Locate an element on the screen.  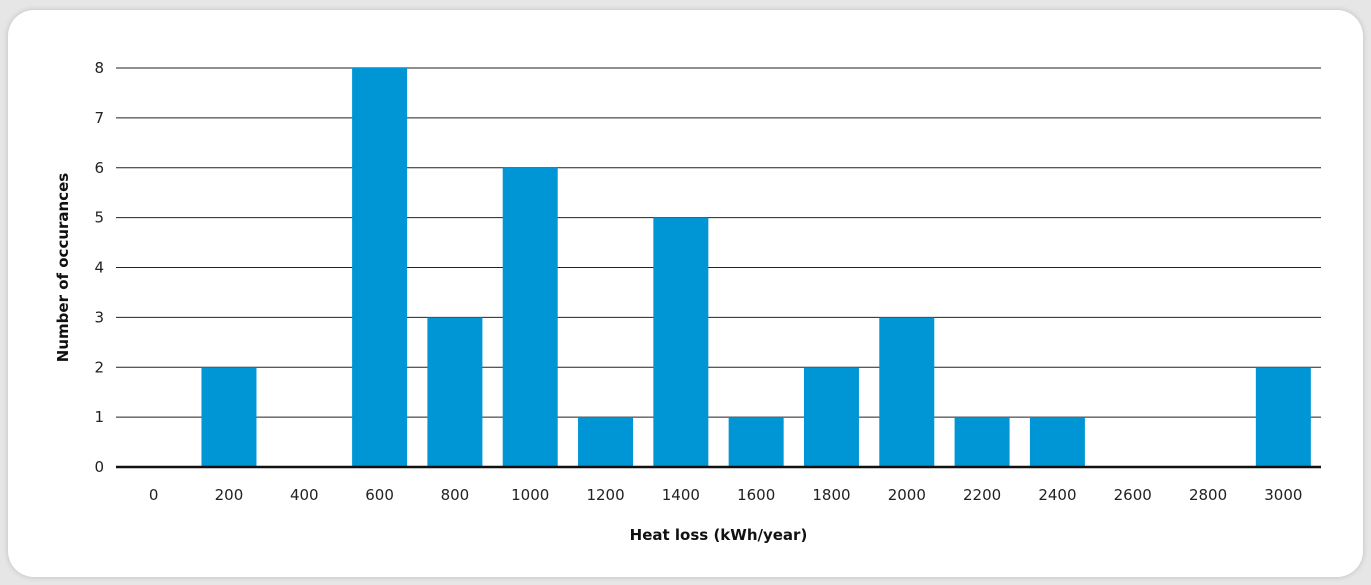
y-tick-label: 0 is located at coordinates (99, 467).